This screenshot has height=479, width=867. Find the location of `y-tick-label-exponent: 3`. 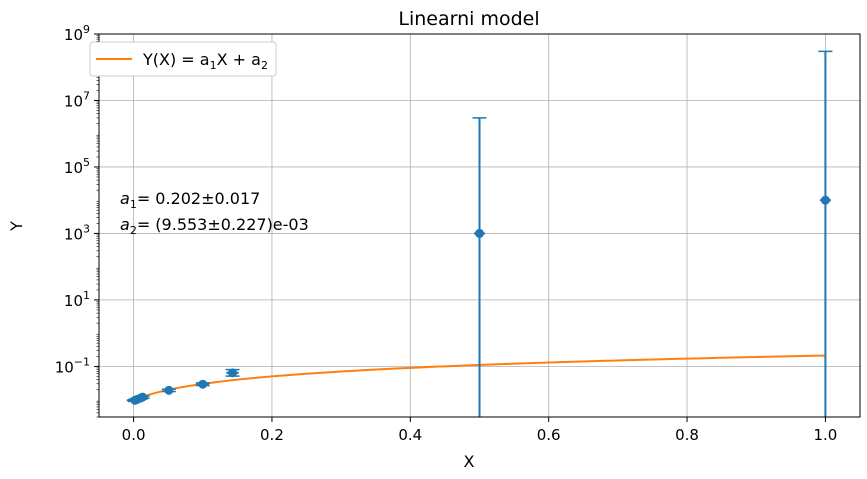

y-tick-label-exponent: 3 is located at coordinates (86, 228).